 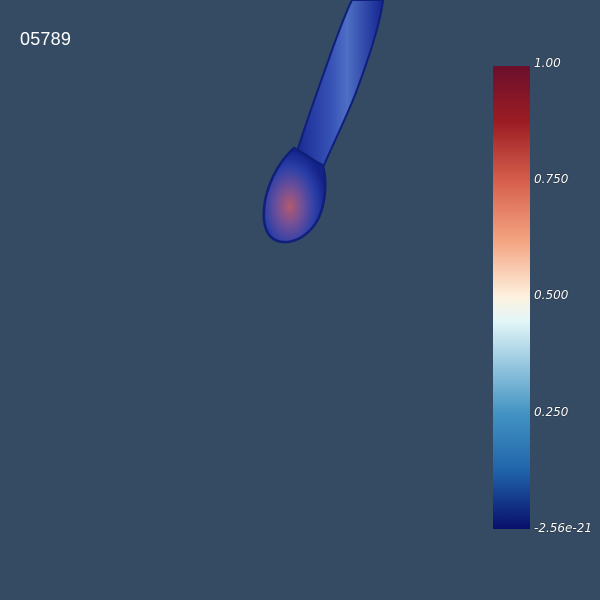 I want to click on colorbar-tick-750: 0.750, so click(x=551, y=179).